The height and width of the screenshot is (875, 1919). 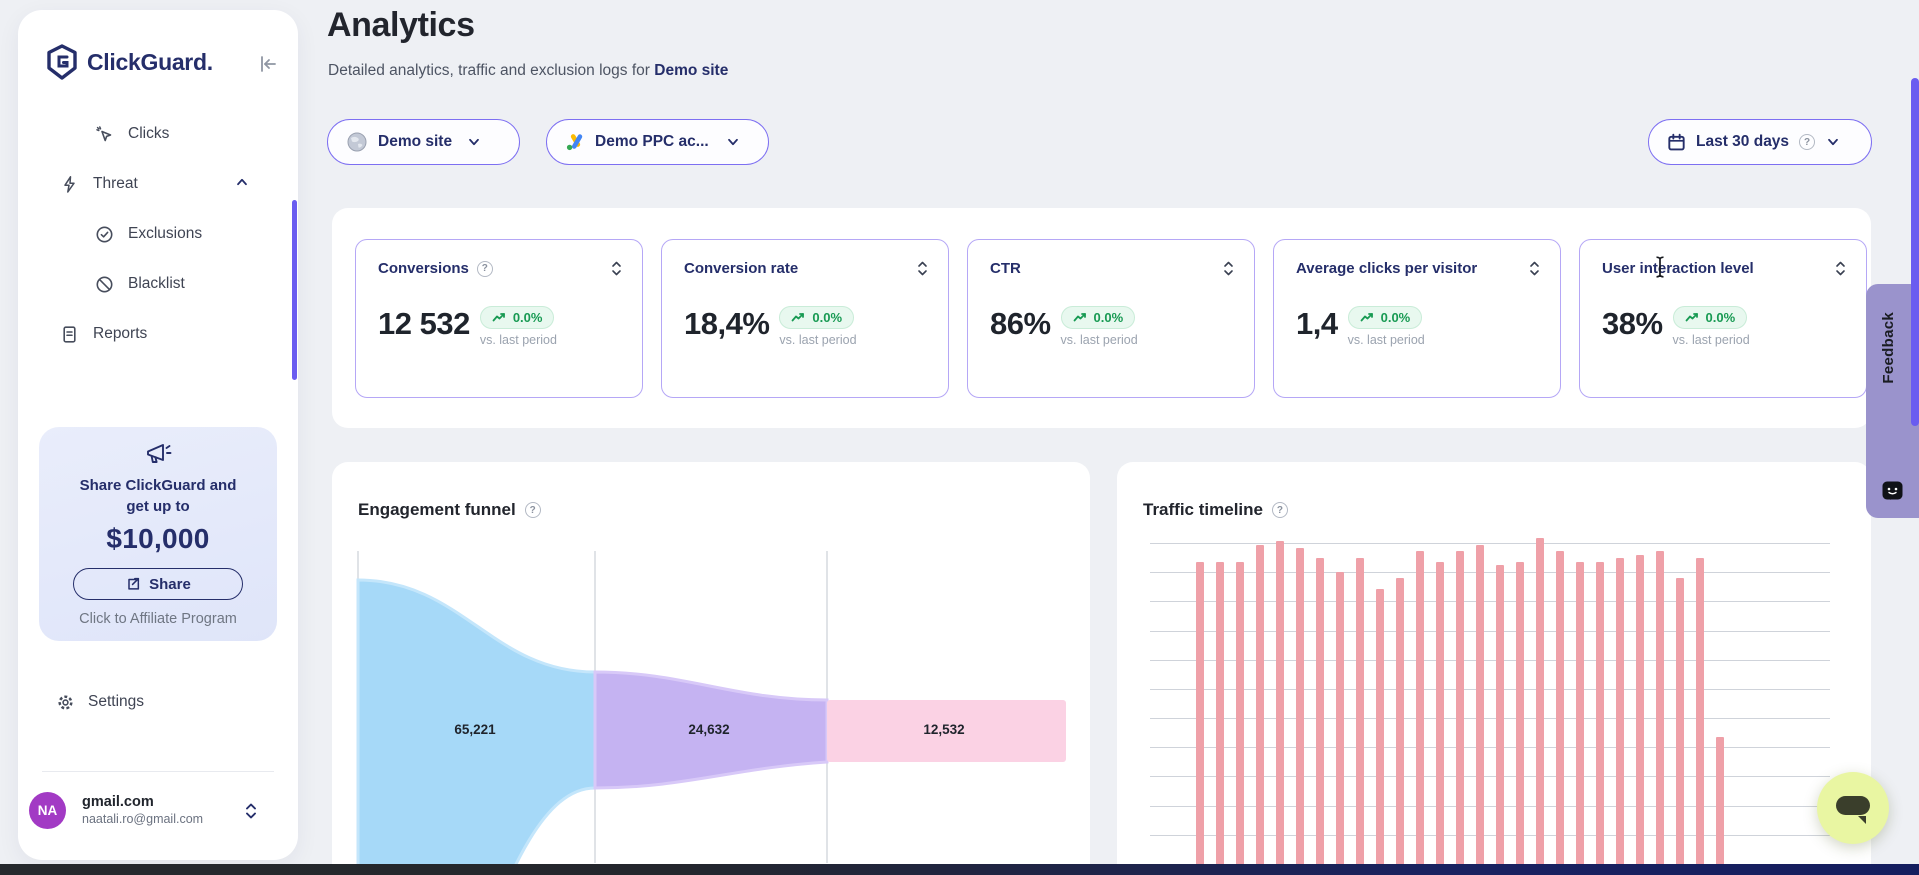 I want to click on feedback-tab: Feedback, so click(x=1892, y=401).